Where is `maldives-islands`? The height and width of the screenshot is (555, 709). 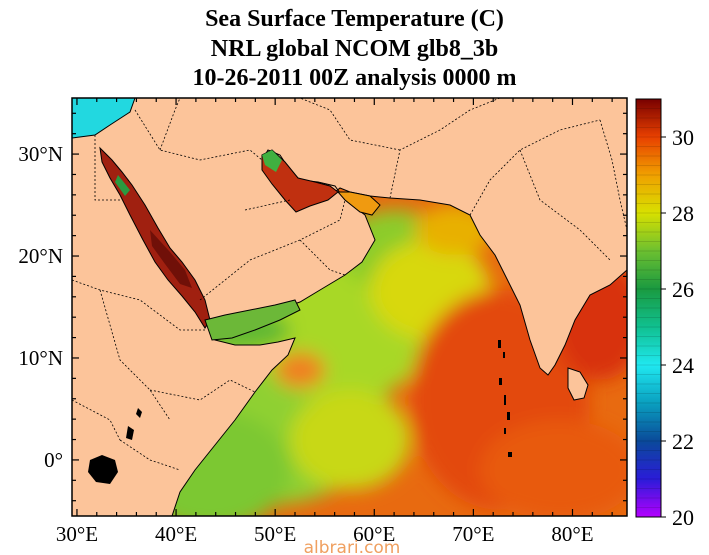
maldives-islands is located at coordinates (505, 398).